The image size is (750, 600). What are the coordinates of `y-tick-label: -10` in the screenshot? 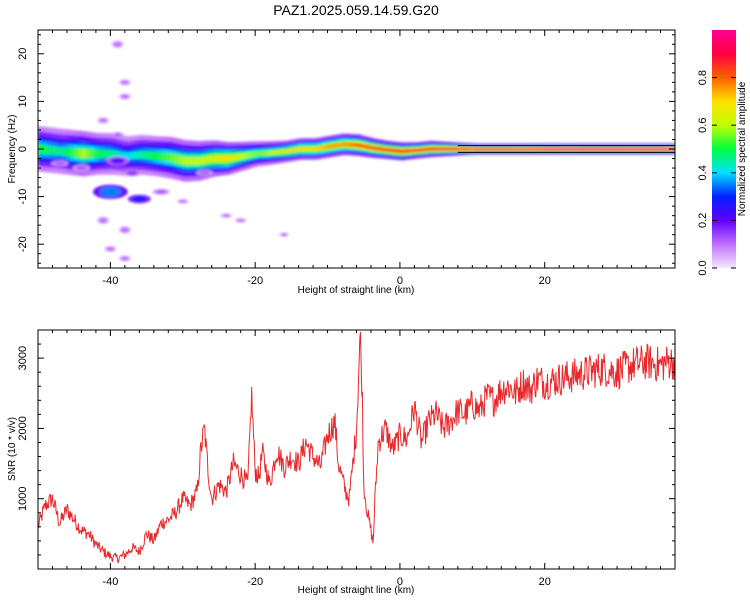 It's located at (23, 197).